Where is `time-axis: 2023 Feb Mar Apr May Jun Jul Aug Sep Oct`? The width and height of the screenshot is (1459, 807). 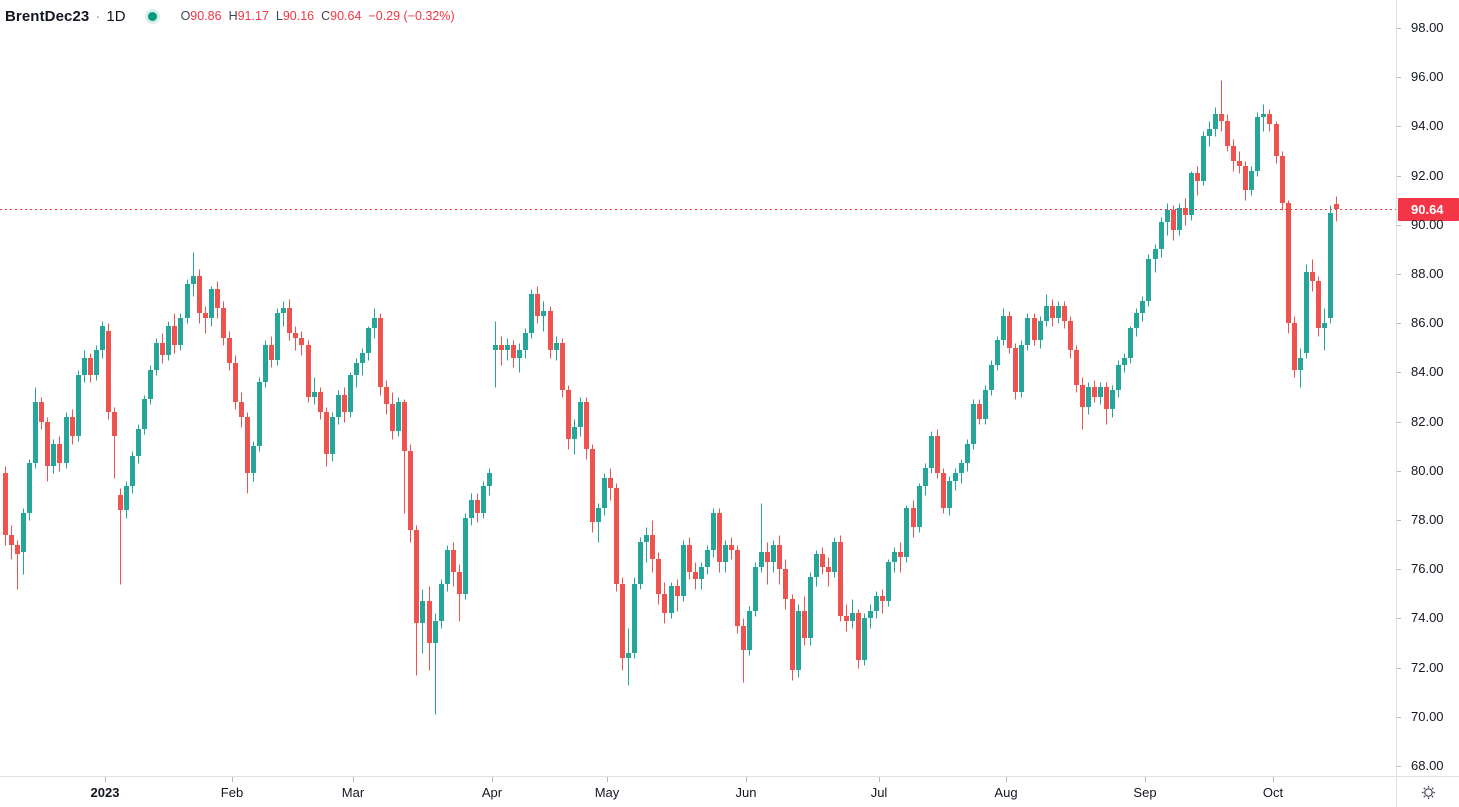
time-axis: 2023 Feb Mar Apr May Jun Jul Aug Sep Oct is located at coordinates (698, 791).